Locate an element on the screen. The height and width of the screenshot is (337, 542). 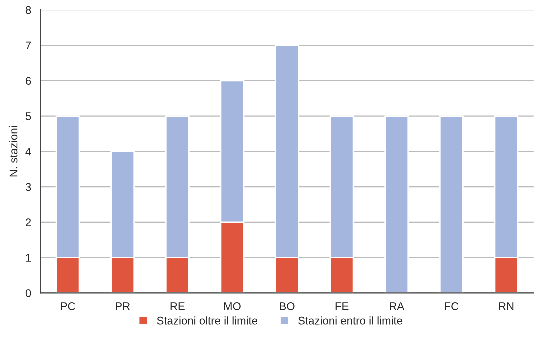
x-tick-label: RE is located at coordinates (177, 306).